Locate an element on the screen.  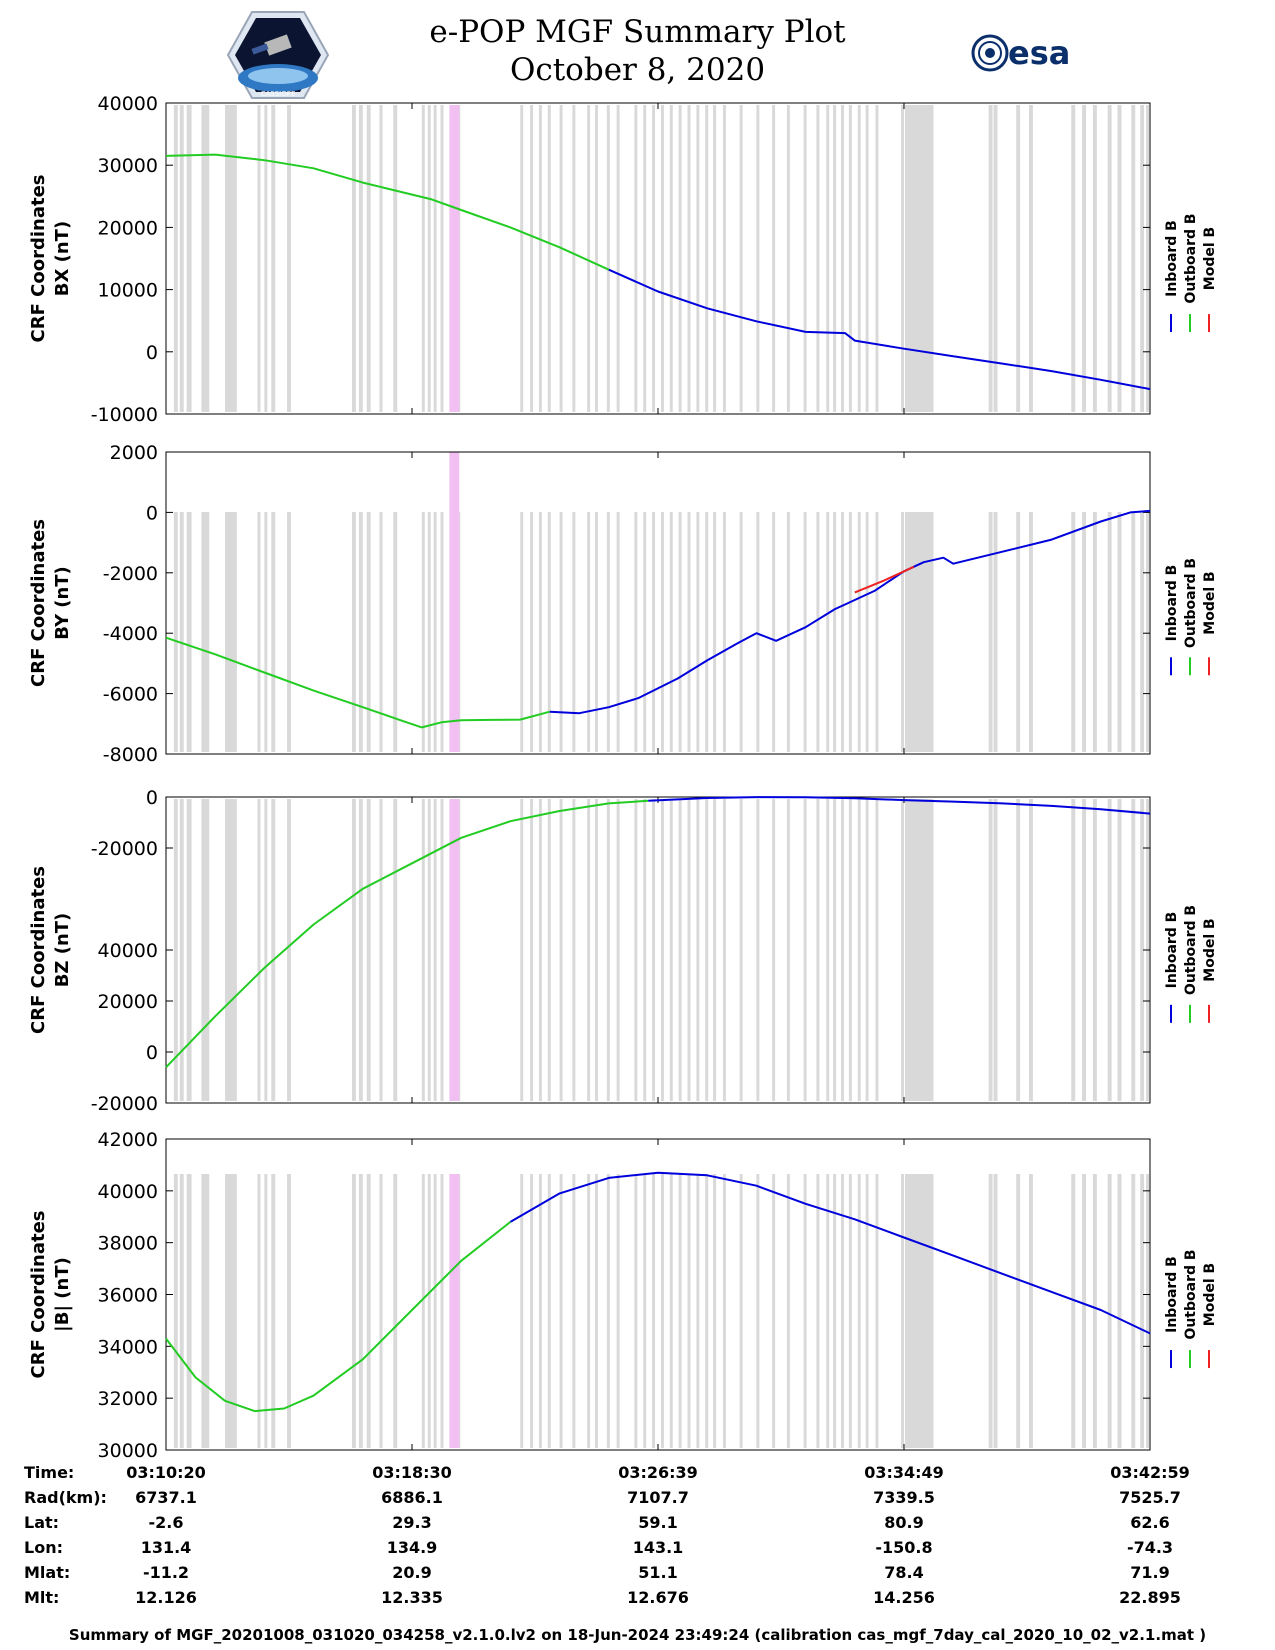
plot-title: e-POP MGF Summary Plot is located at coordinates (637, 32).